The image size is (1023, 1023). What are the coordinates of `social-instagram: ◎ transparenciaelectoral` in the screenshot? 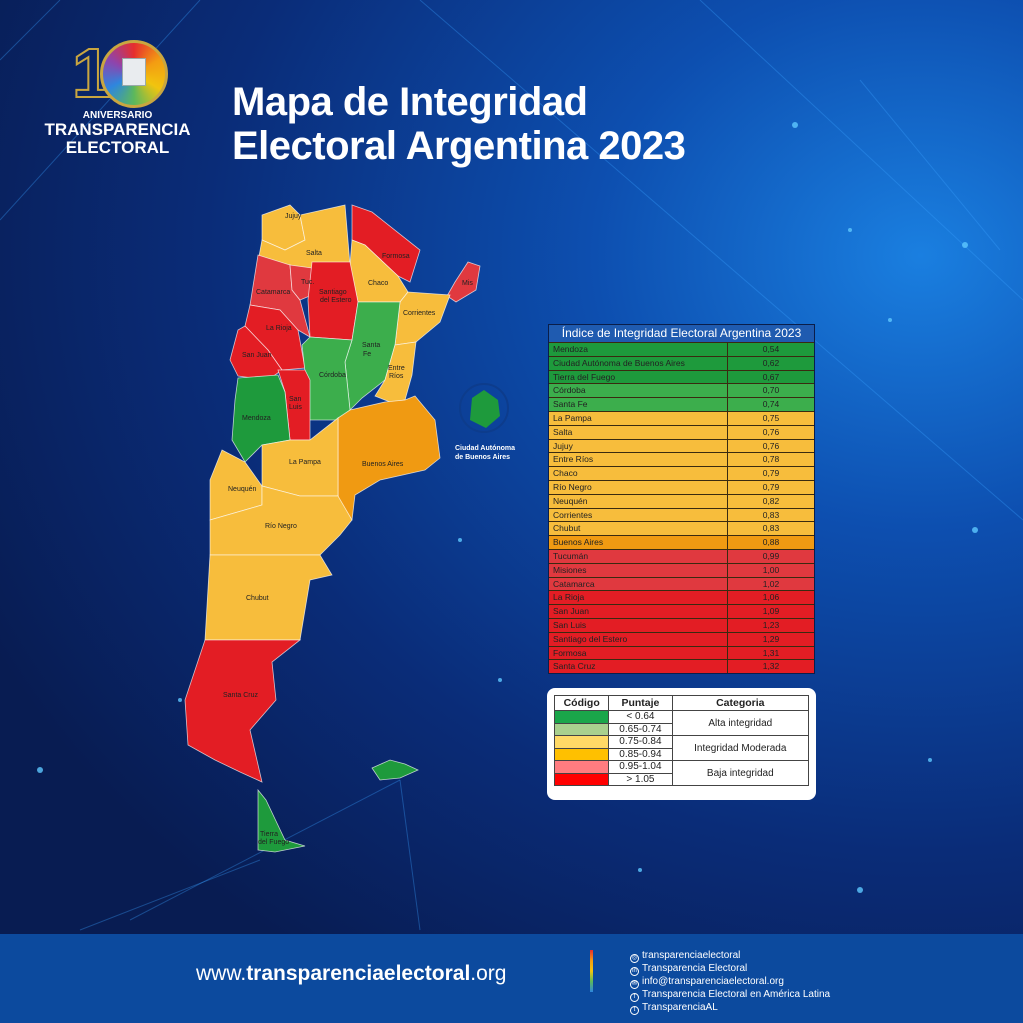 It's located at (730, 956).